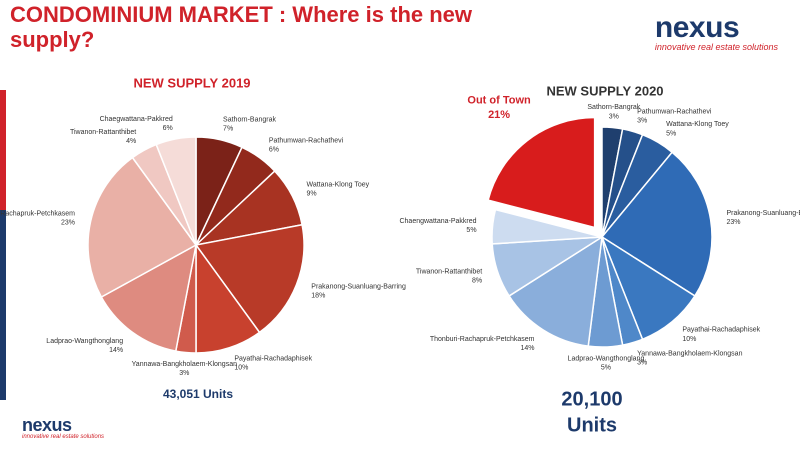 Image resolution: width=800 pixels, height=454 pixels. What do you see at coordinates (131, 141) in the screenshot?
I see `slice-value-label: 4%` at bounding box center [131, 141].